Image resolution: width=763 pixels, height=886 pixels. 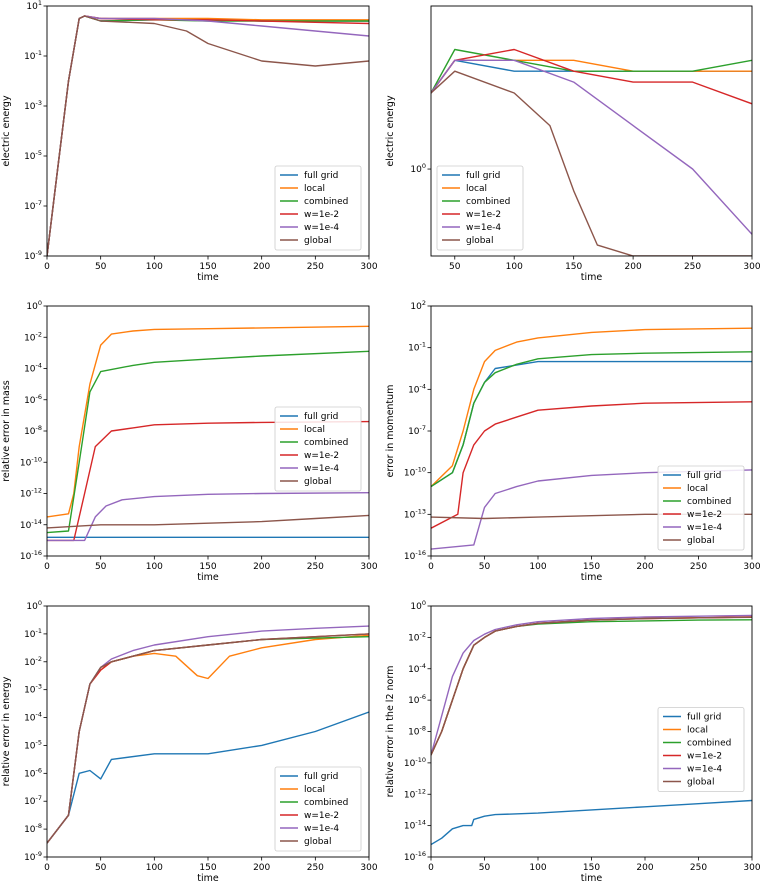 What do you see at coordinates (208, 277) in the screenshot?
I see `x-axis-label: time` at bounding box center [208, 277].